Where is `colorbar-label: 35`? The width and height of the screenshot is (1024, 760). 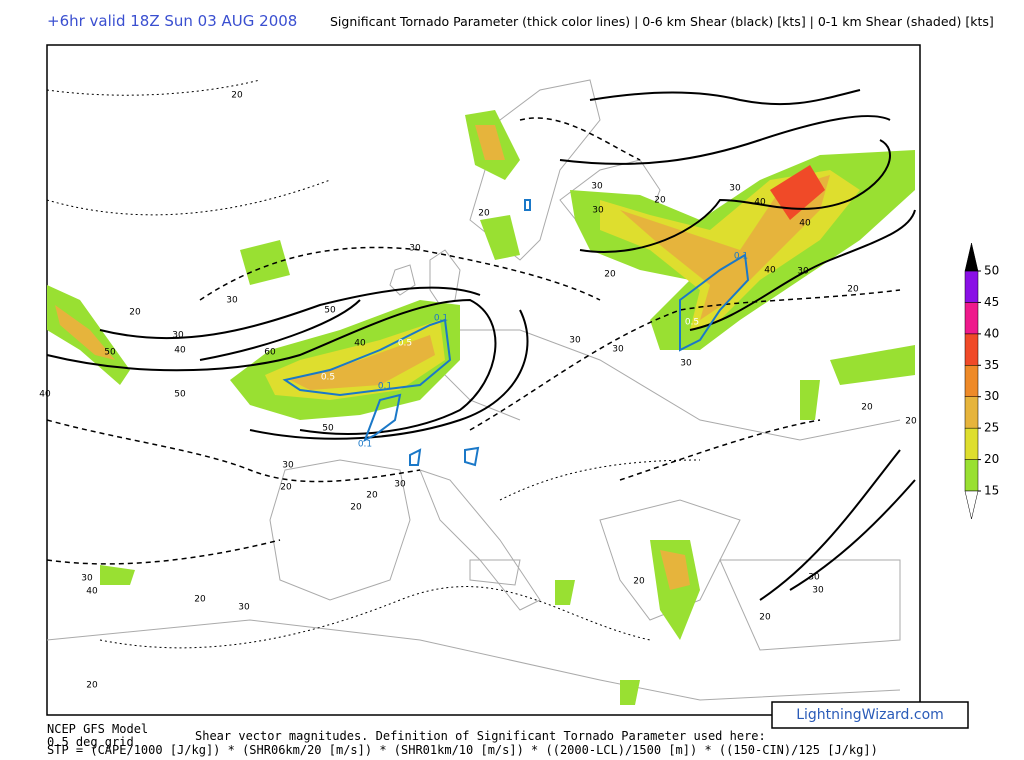
colorbar-label: 35 is located at coordinates (991, 365).